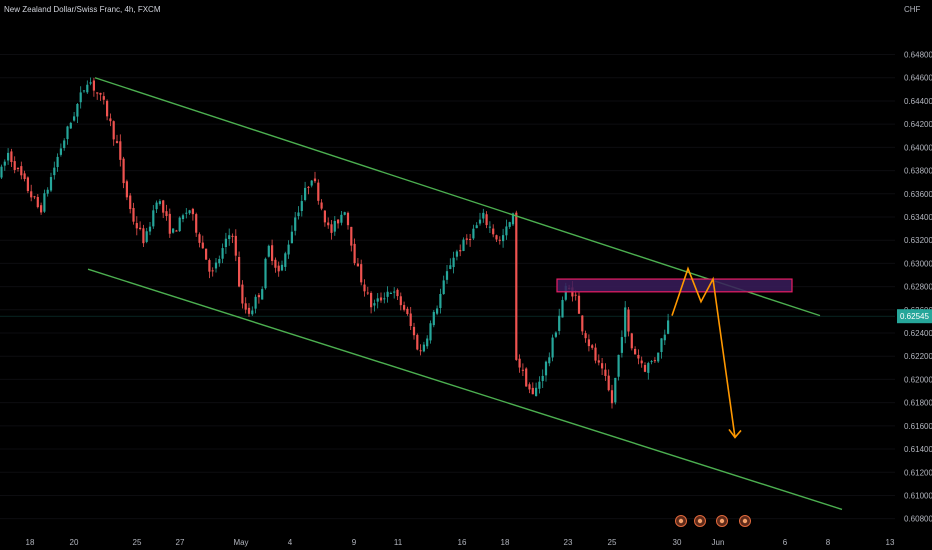 This screenshot has height=550, width=932. I want to click on x-tick-label: 16, so click(462, 542).